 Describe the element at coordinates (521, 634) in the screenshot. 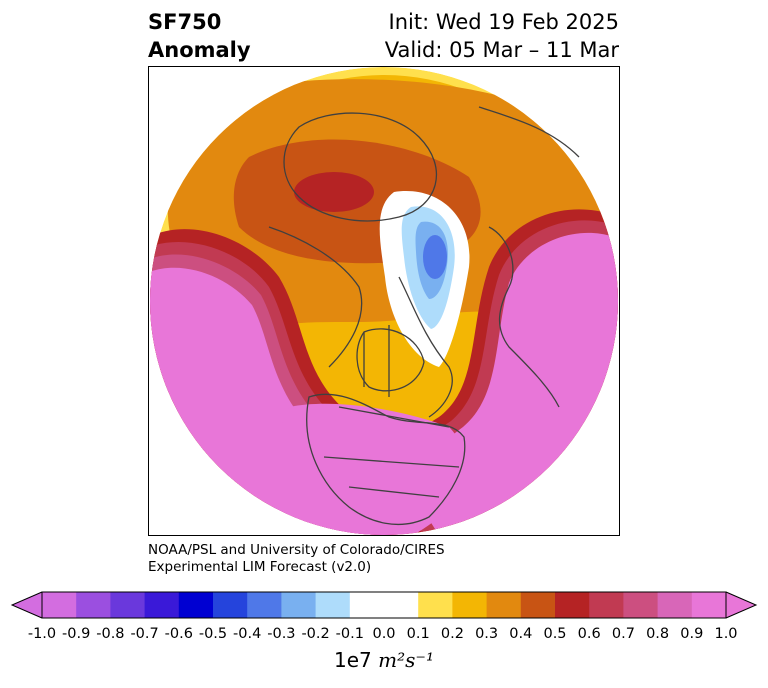

I see `colorbar-tick-label: 0.4` at that location.